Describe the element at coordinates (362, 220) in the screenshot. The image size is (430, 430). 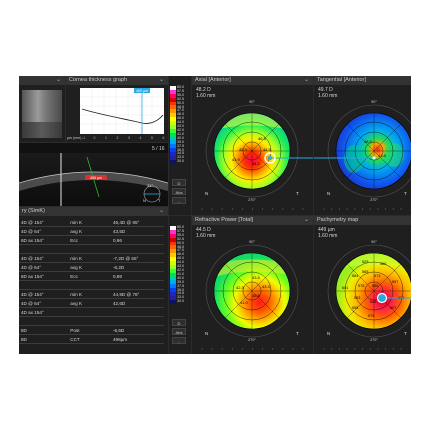
I see `pachymetry-header: Pachymetry map` at that location.